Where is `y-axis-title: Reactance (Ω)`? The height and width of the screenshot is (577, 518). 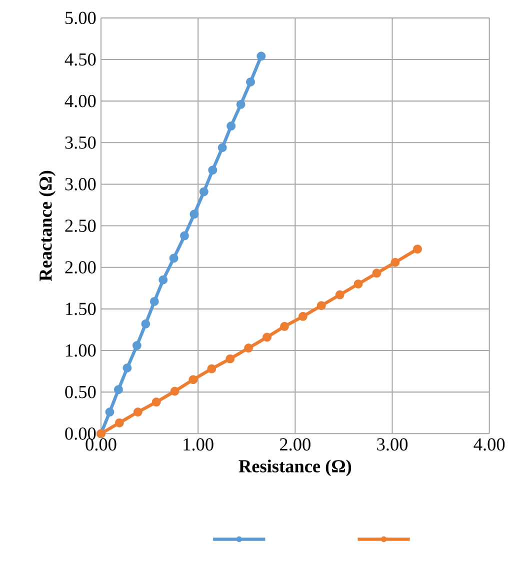 y-axis-title: Reactance (Ω) is located at coordinates (47, 226).